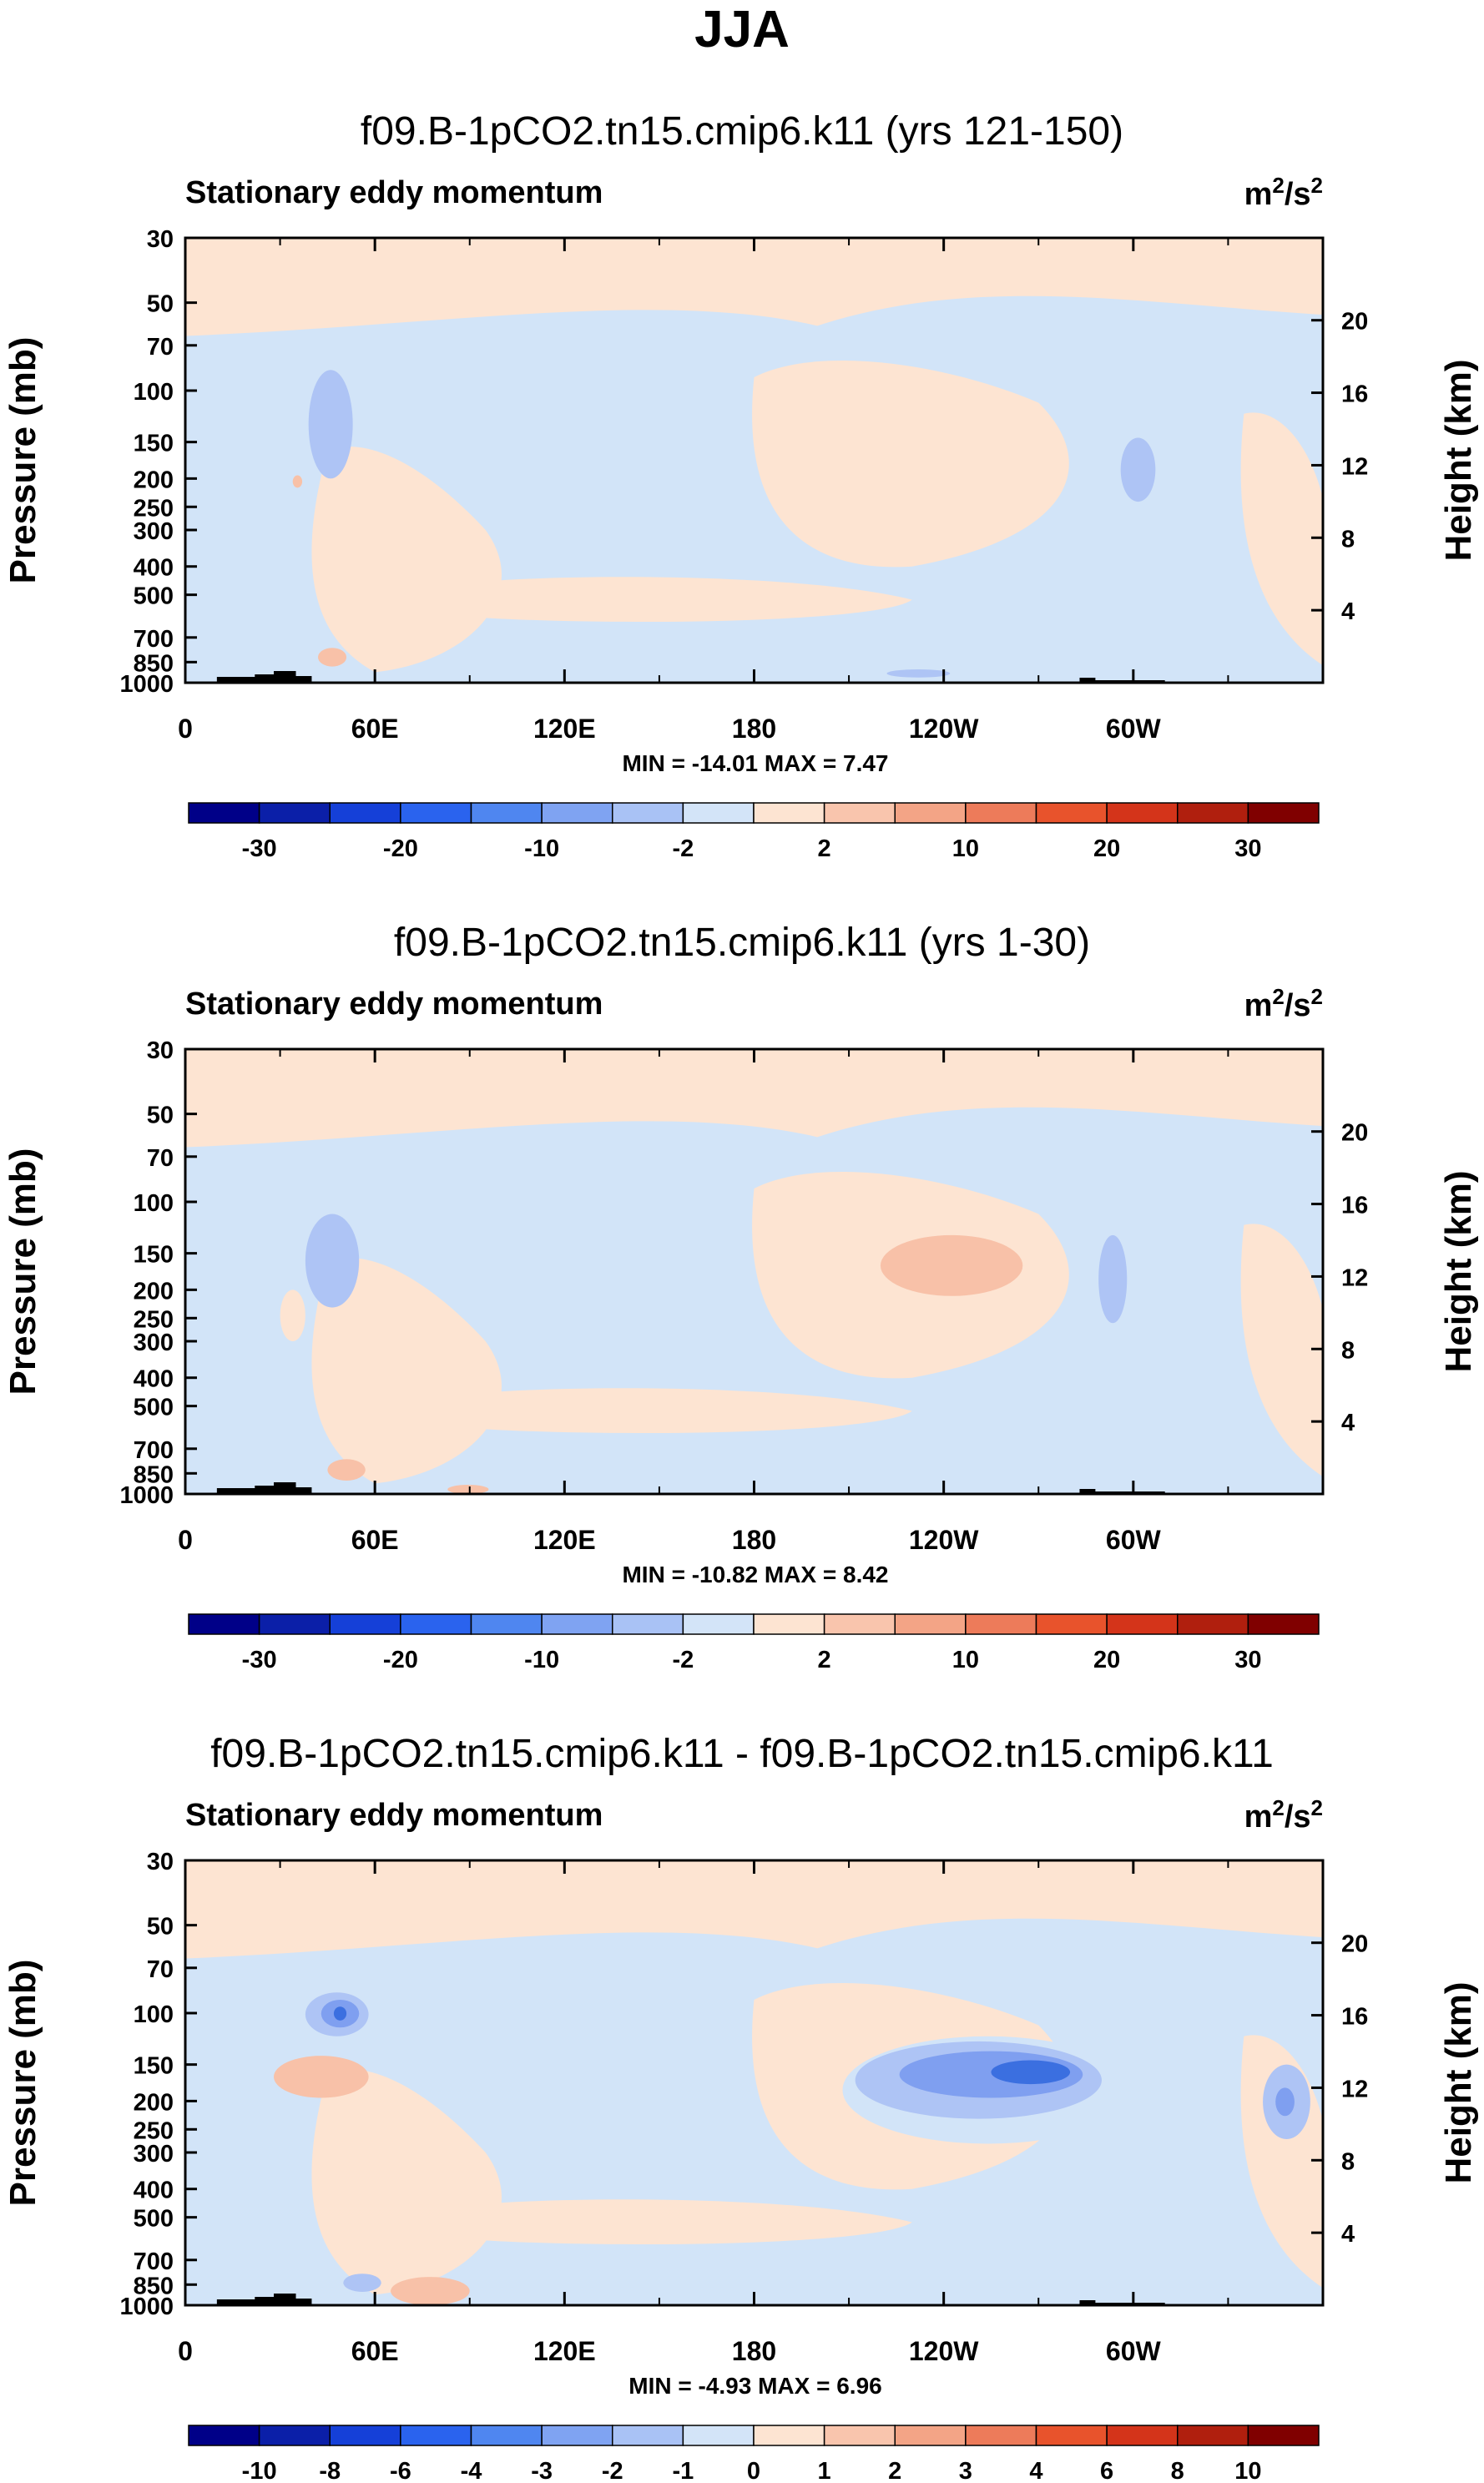  Describe the element at coordinates (754, 2082) in the screenshot. I see `contour-field` at that location.